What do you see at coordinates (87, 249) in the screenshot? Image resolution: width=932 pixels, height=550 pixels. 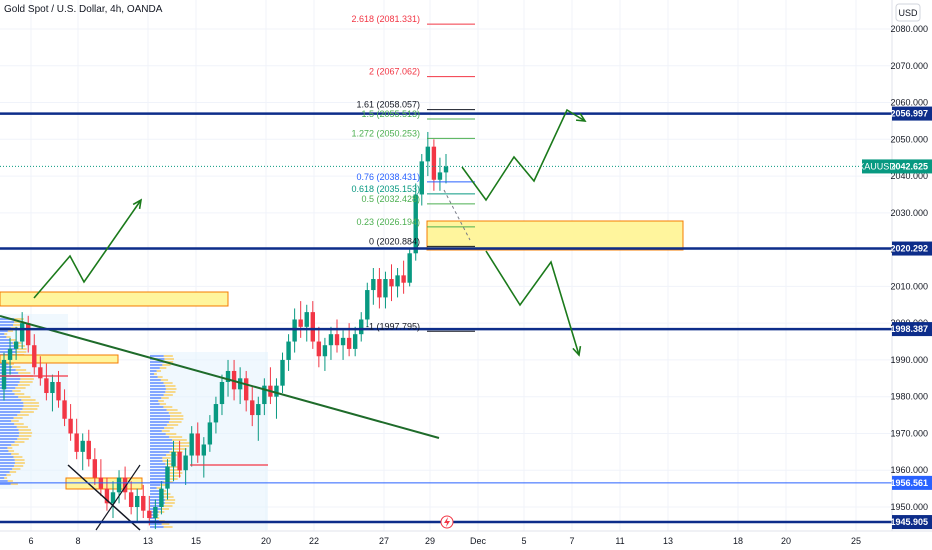 I see `projection-arrow-left` at bounding box center [87, 249].